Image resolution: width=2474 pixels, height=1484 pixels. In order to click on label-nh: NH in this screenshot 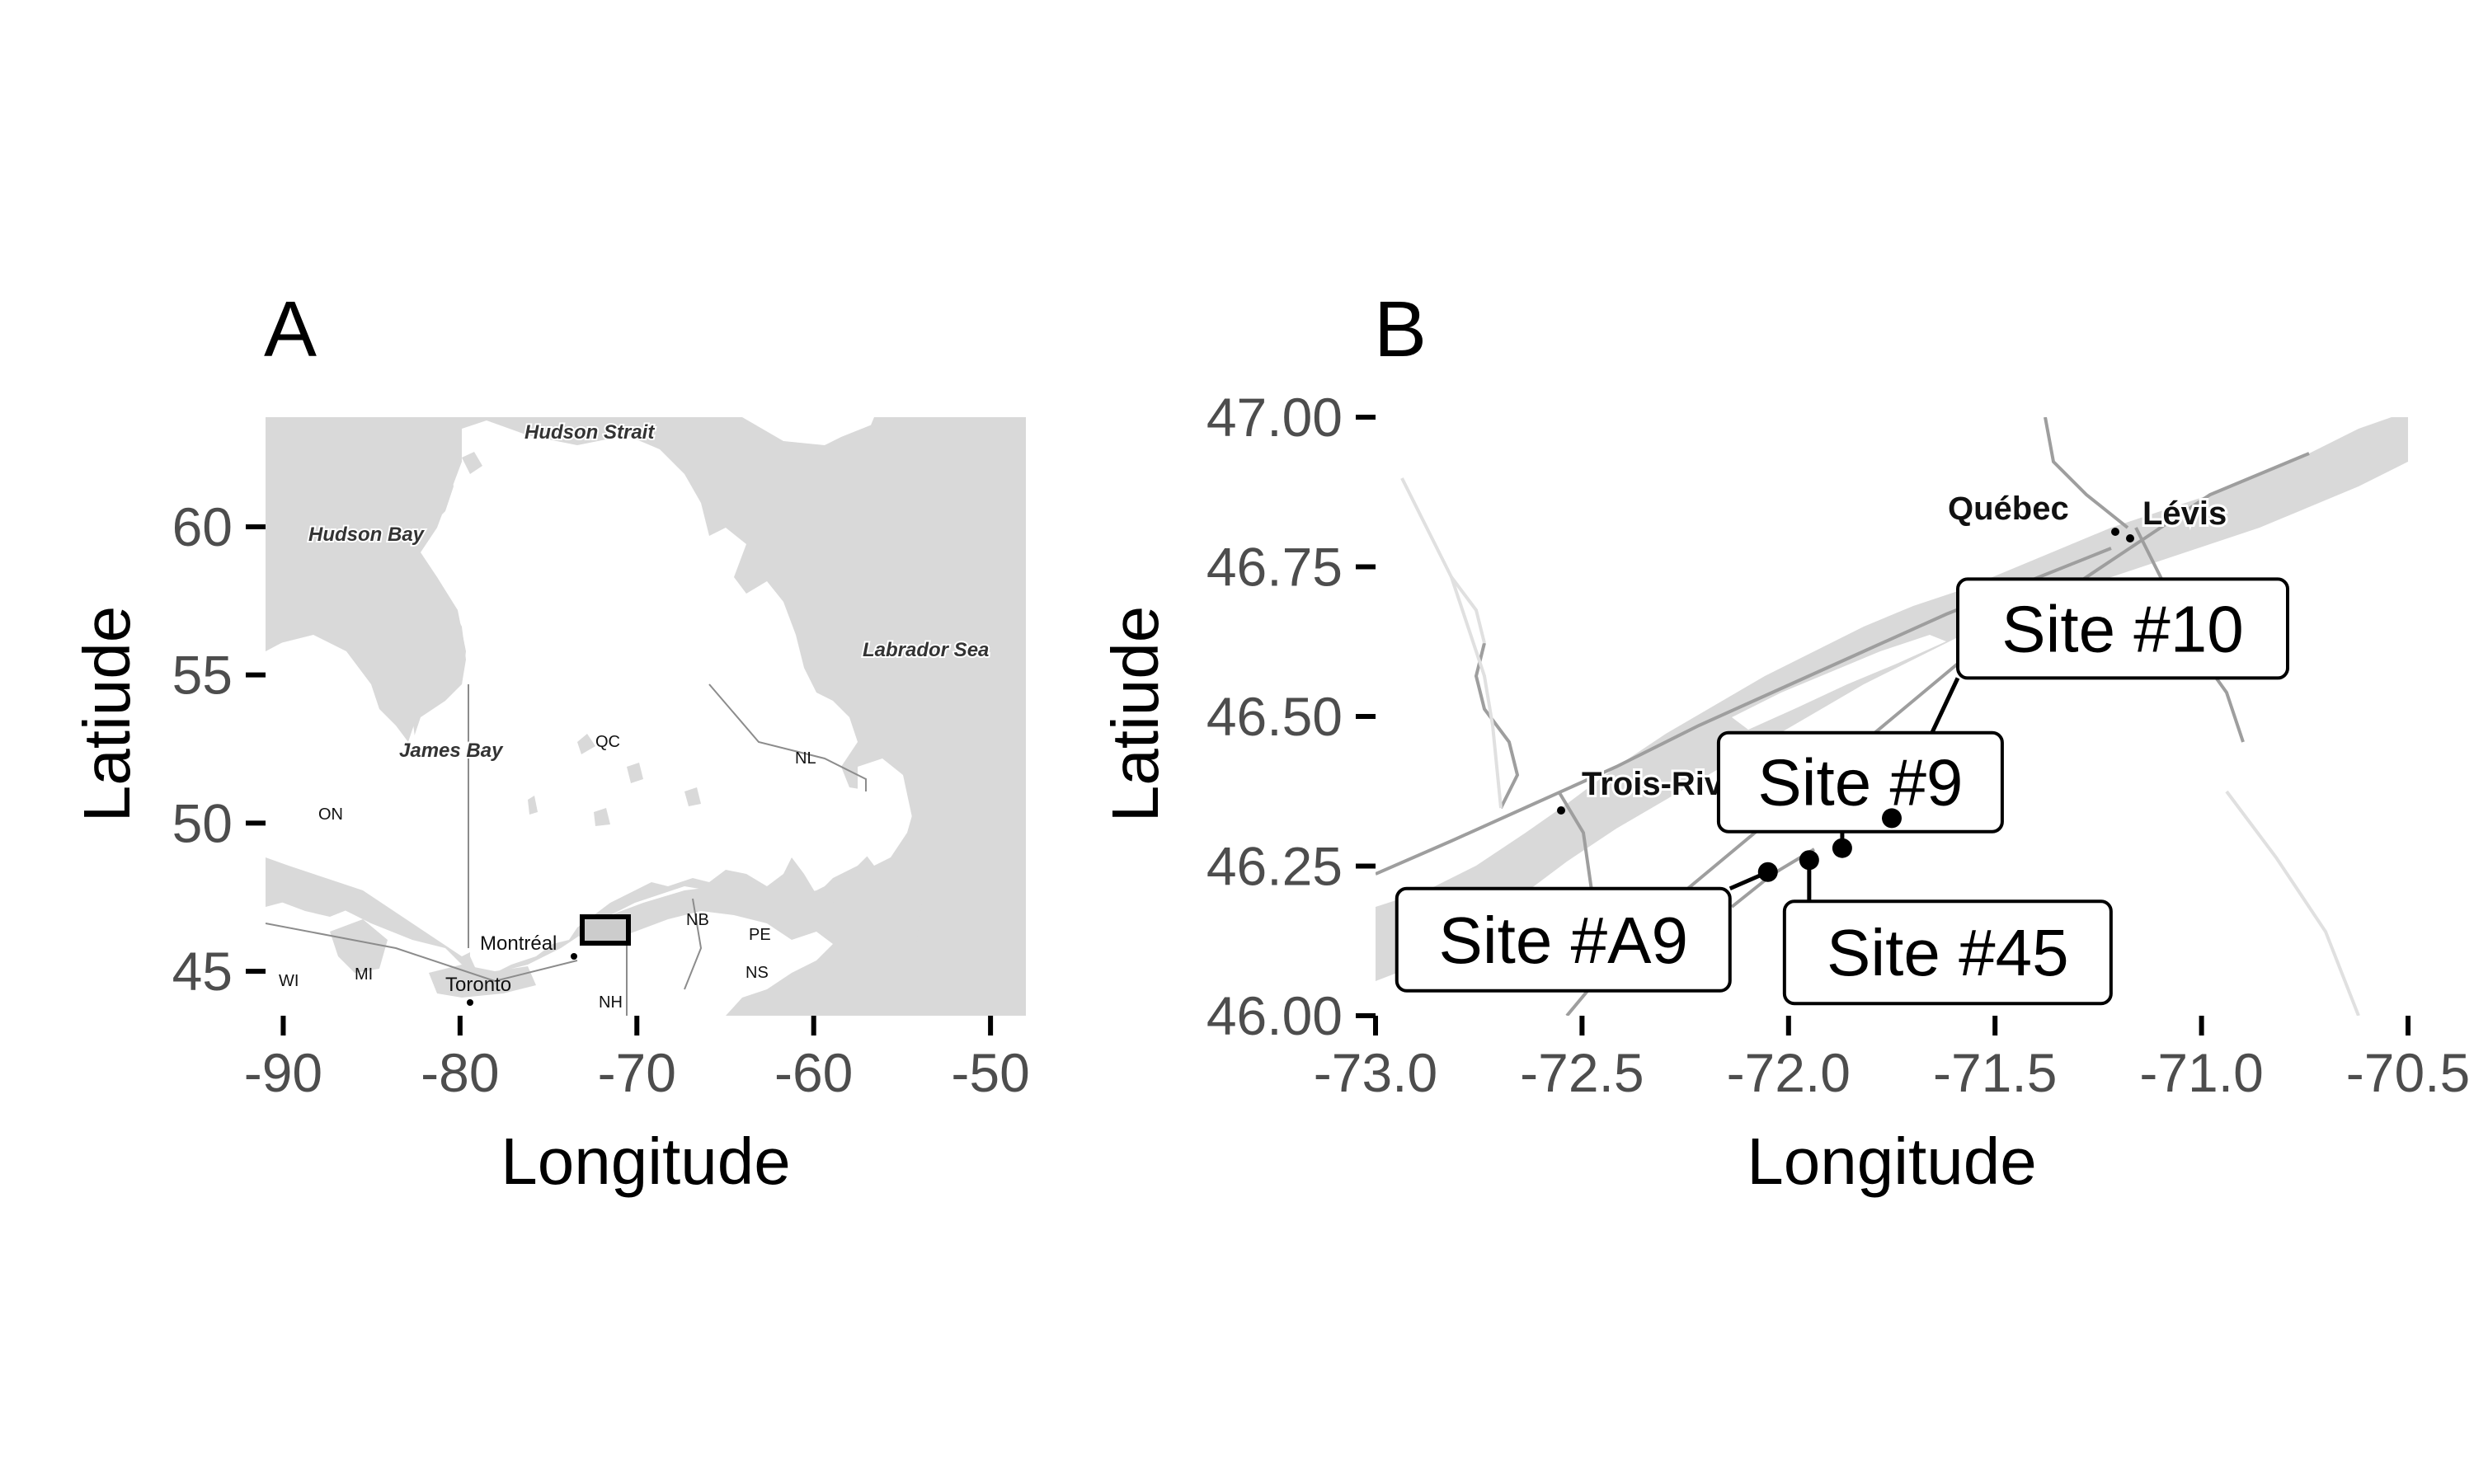, I will do `click(611, 1002)`.